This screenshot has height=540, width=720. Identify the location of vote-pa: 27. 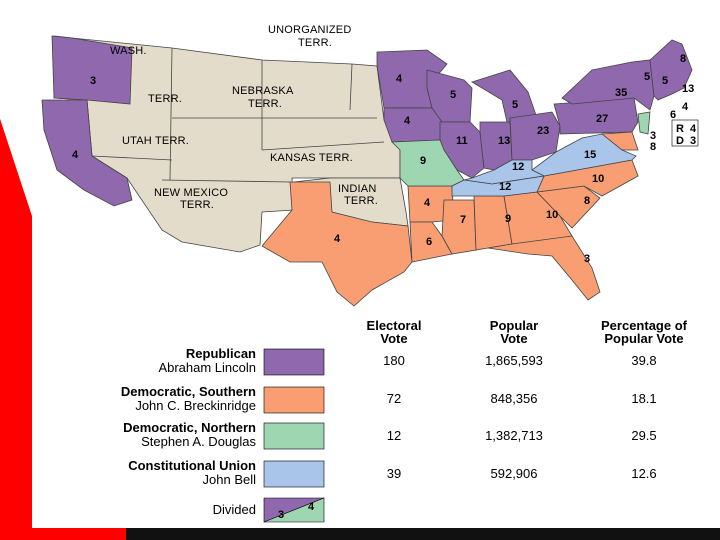
(602, 119).